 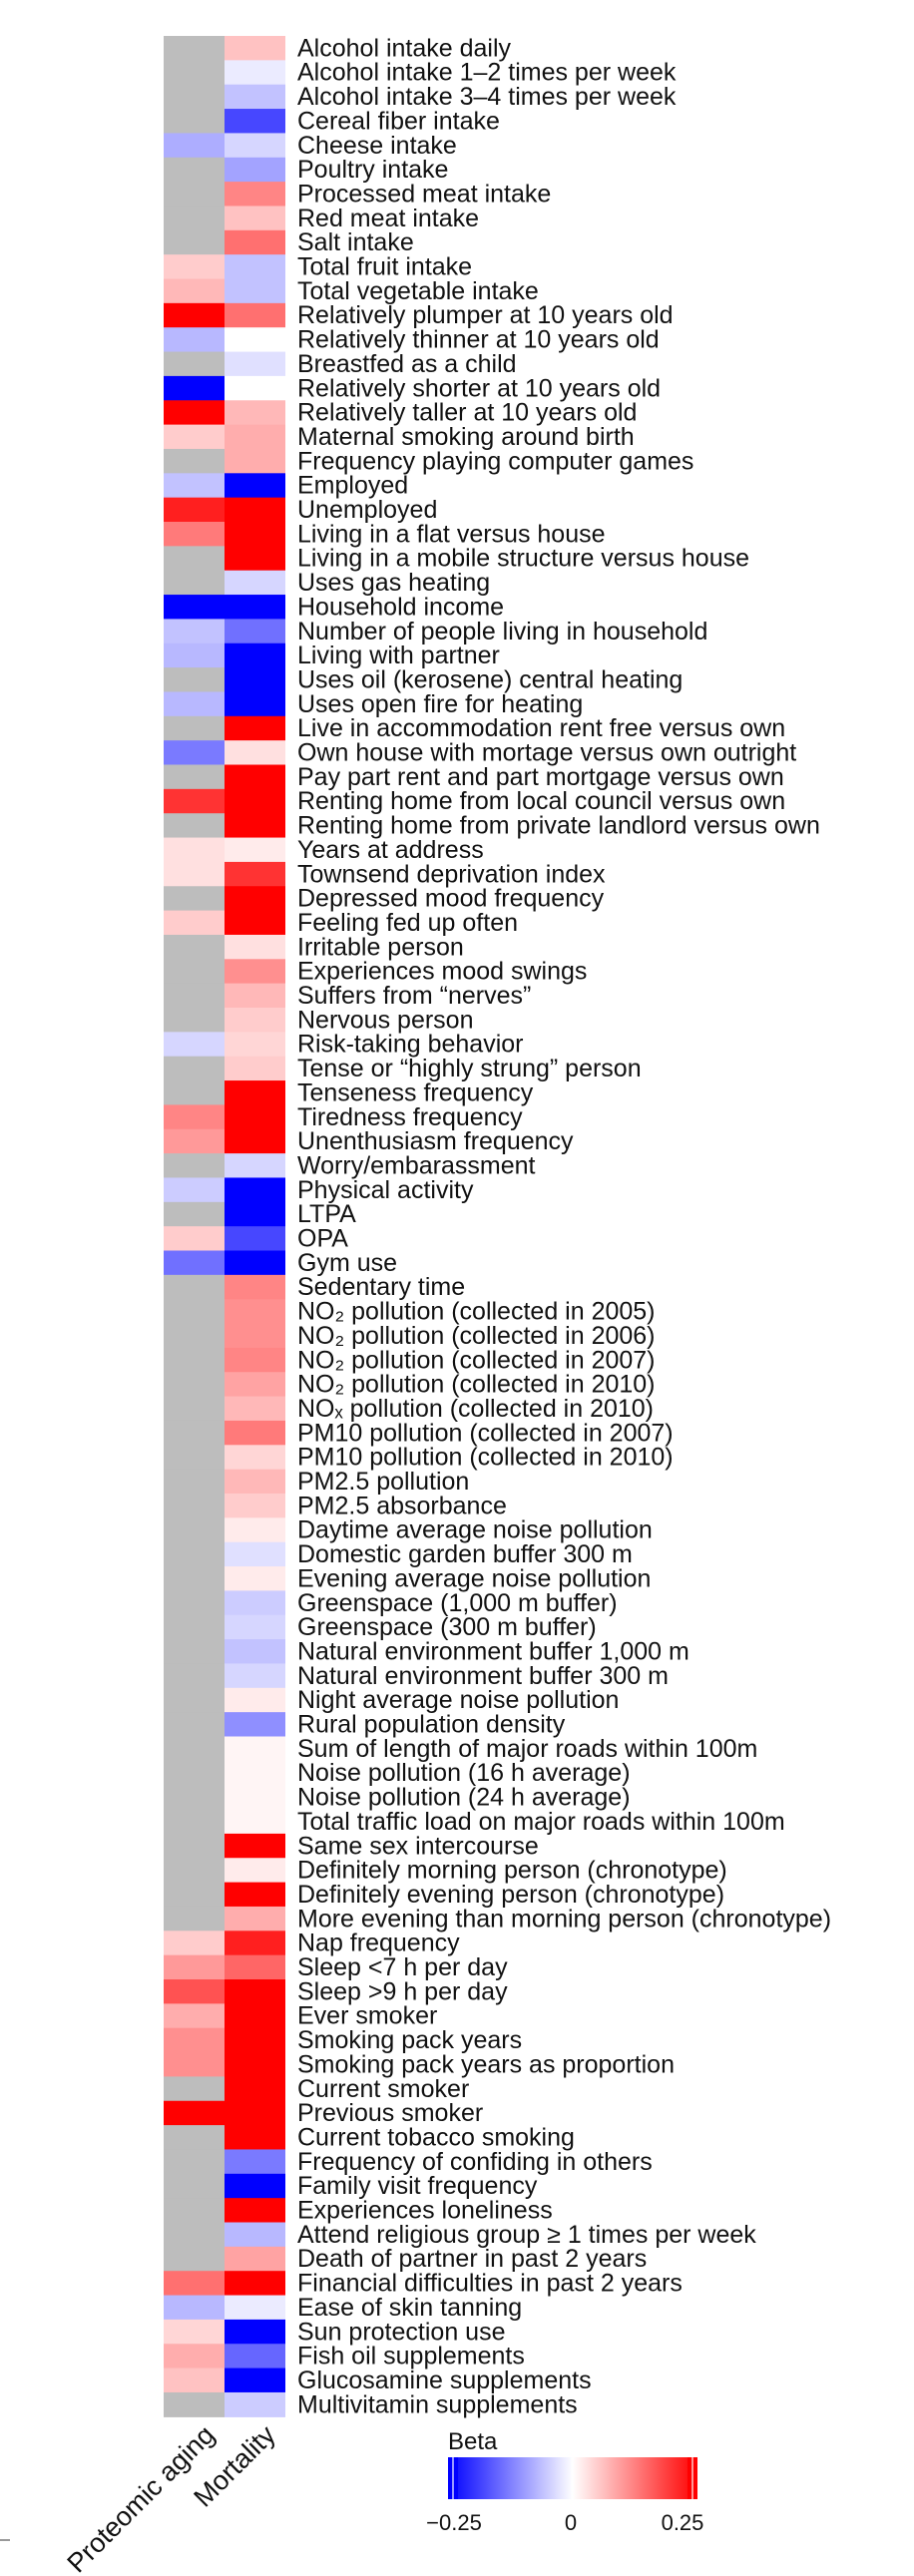 What do you see at coordinates (473, 2441) in the screenshot?
I see `colorbar-title: Beta` at bounding box center [473, 2441].